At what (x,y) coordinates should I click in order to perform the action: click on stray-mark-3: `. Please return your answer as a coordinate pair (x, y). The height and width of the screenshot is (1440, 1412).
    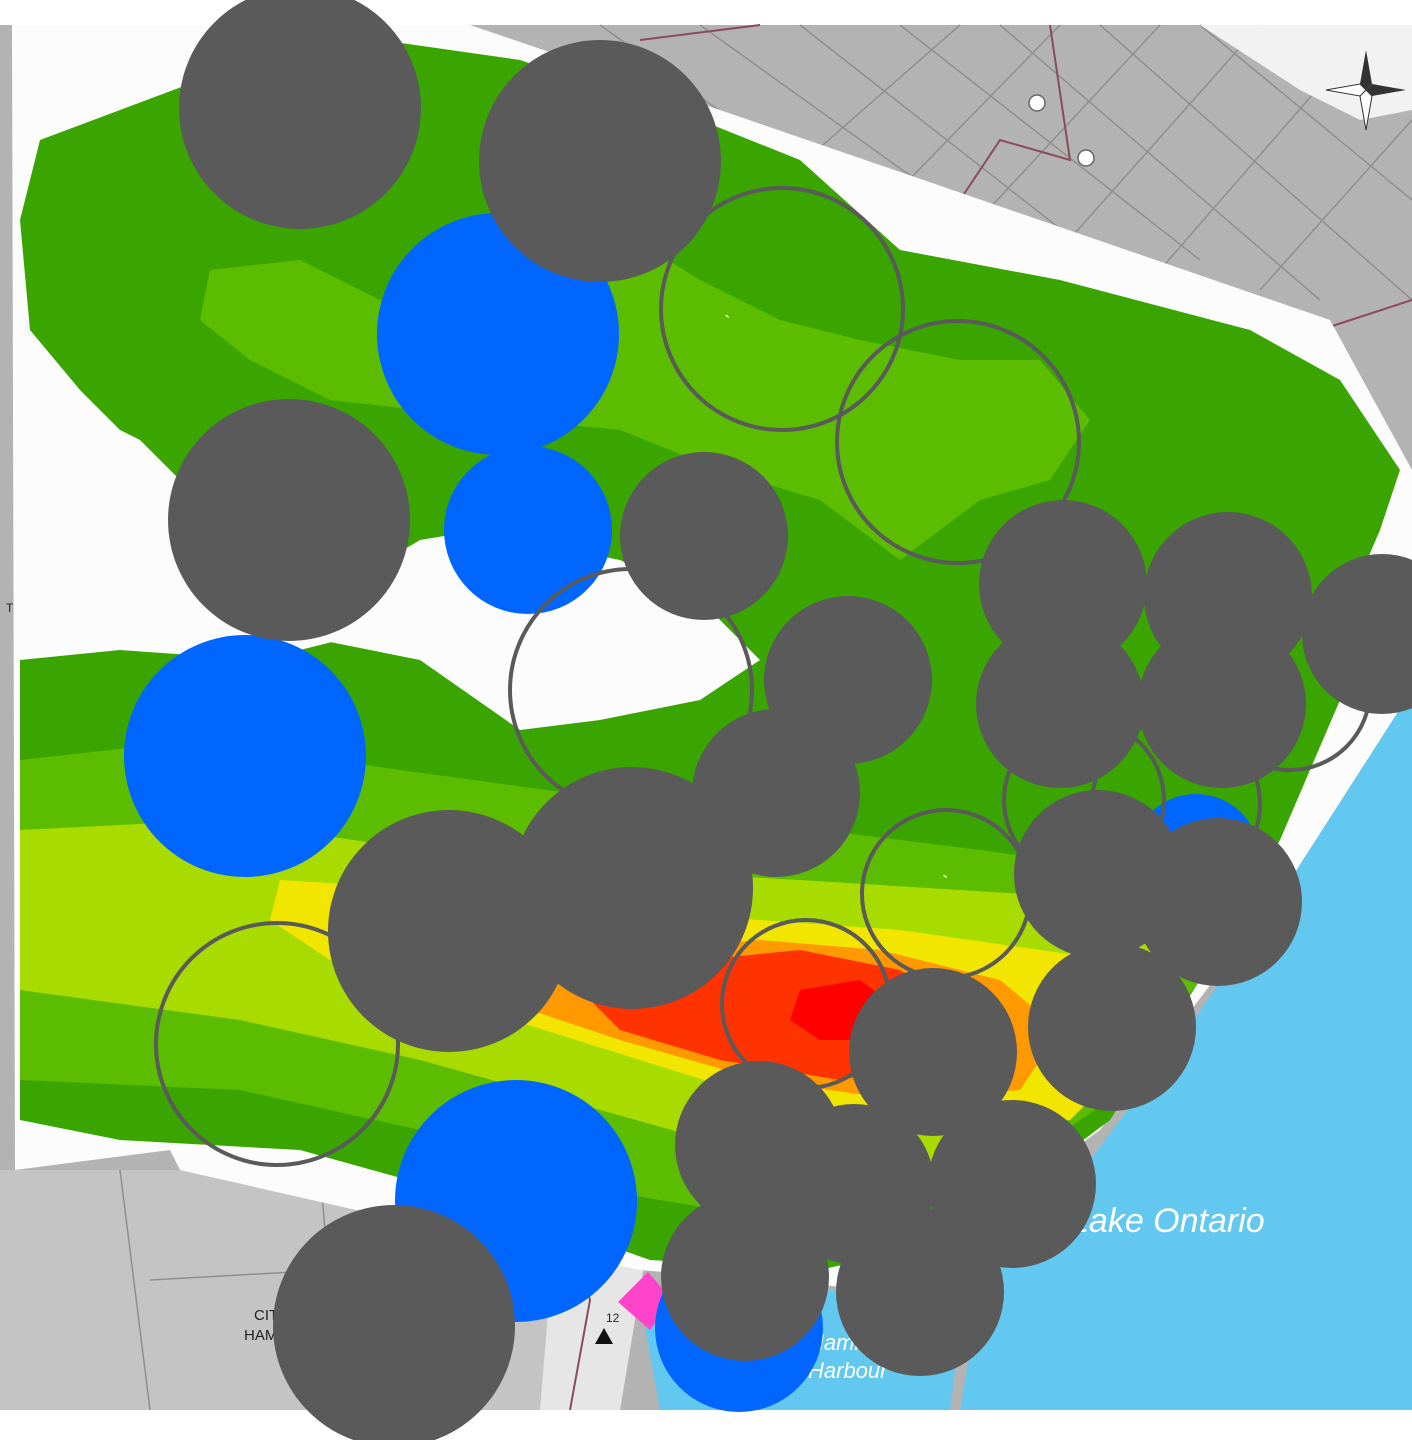
    Looking at the image, I should click on (727, 324).